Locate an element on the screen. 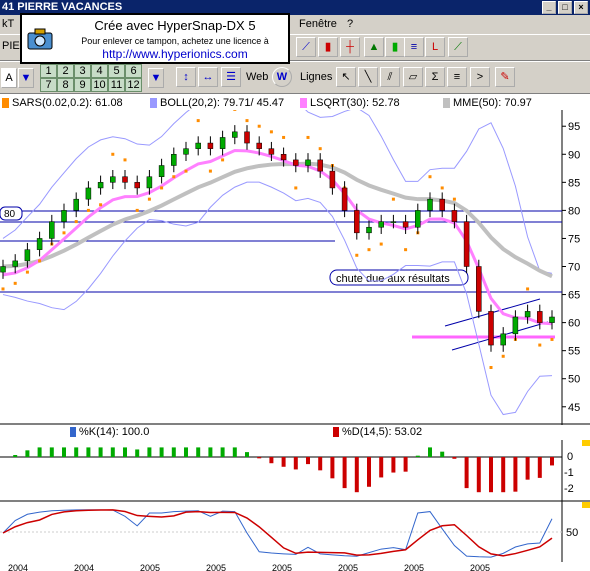 The height and width of the screenshot is (571, 590). candlestick-icon: ▮ is located at coordinates (328, 47).